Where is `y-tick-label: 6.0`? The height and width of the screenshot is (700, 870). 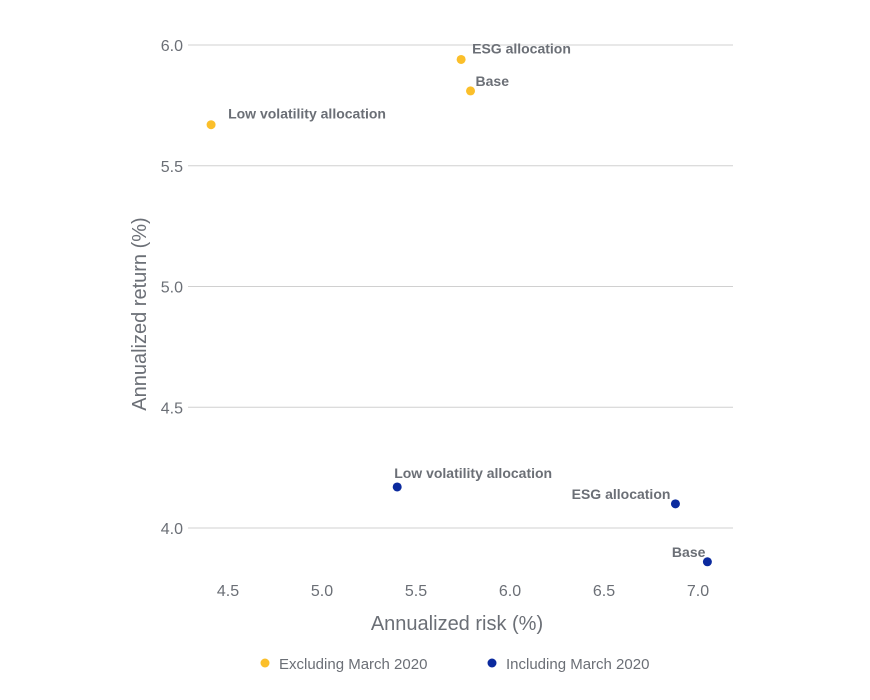
y-tick-label: 6.0 is located at coordinates (172, 46).